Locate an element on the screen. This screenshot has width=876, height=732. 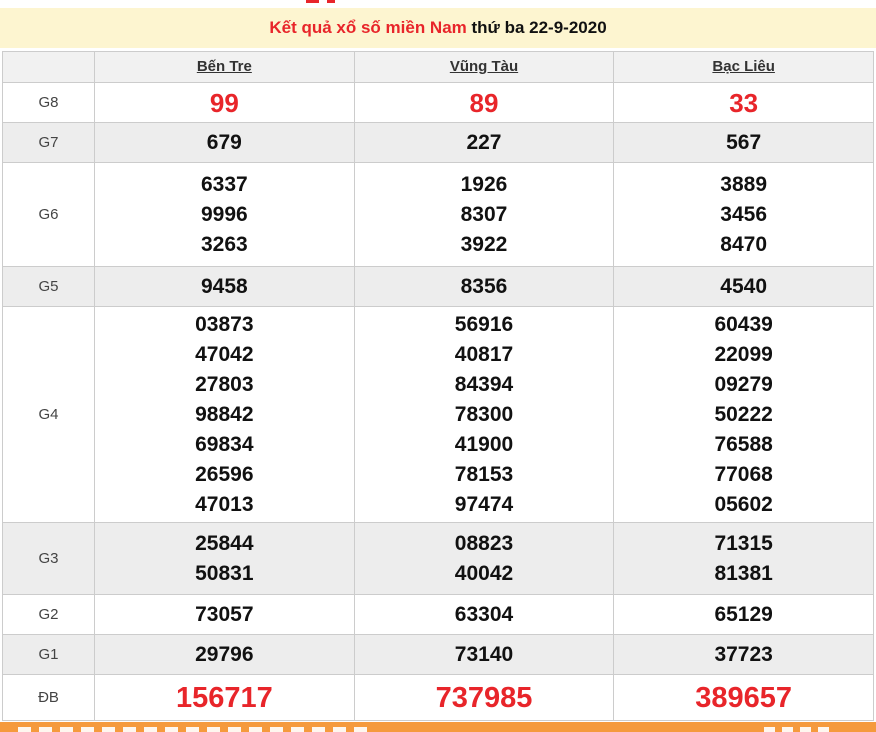
province-header: Bến Tre is located at coordinates (224, 67).